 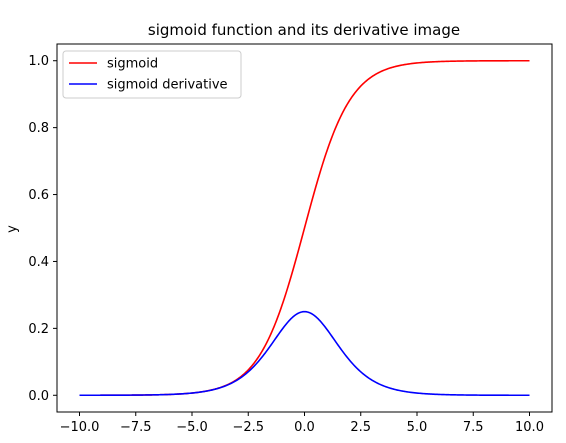 I want to click on x-tick-label: 5.0, so click(x=417, y=427).